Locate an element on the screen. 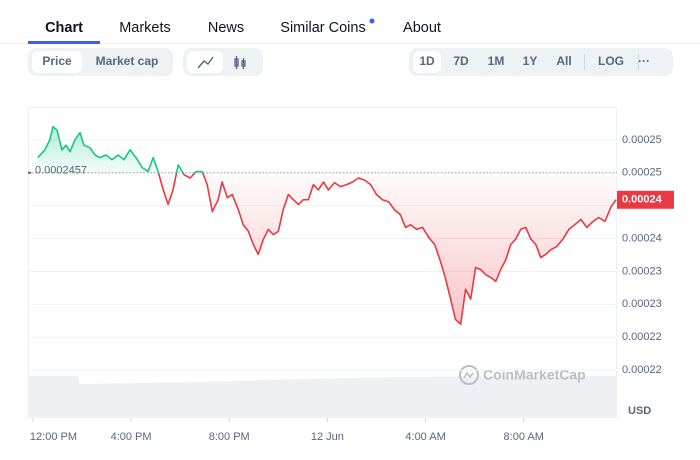 The width and height of the screenshot is (700, 460). tab: Similar Coins is located at coordinates (322, 28).